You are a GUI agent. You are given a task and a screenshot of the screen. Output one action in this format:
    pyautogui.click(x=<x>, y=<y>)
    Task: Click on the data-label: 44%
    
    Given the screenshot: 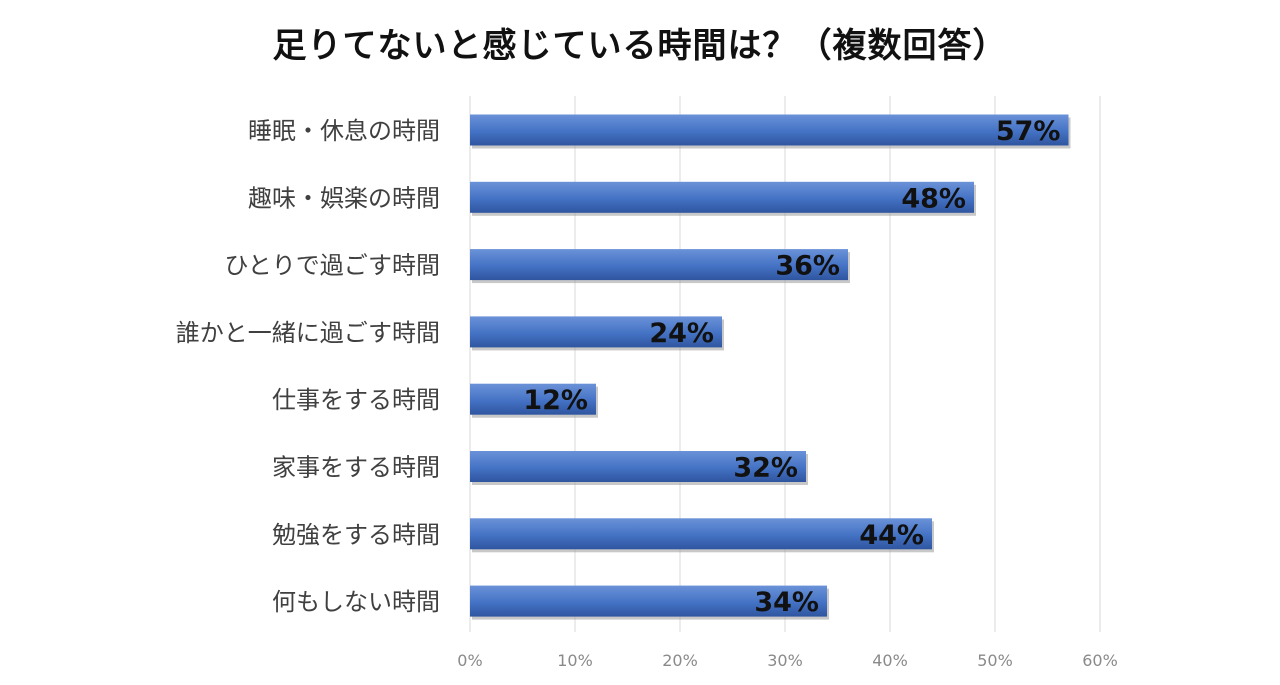 What is the action you would take?
    pyautogui.click(x=891, y=535)
    